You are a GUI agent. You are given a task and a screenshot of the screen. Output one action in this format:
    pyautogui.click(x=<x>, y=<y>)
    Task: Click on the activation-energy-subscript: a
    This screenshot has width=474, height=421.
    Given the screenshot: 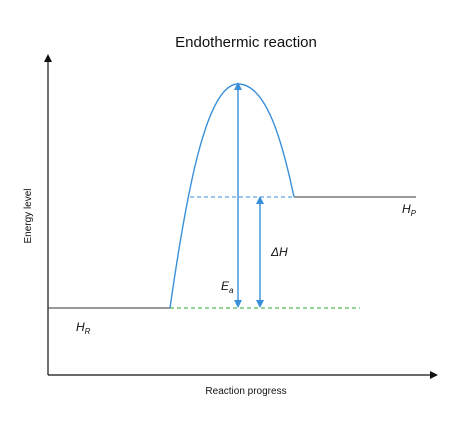 What is the action you would take?
    pyautogui.click(x=231, y=290)
    